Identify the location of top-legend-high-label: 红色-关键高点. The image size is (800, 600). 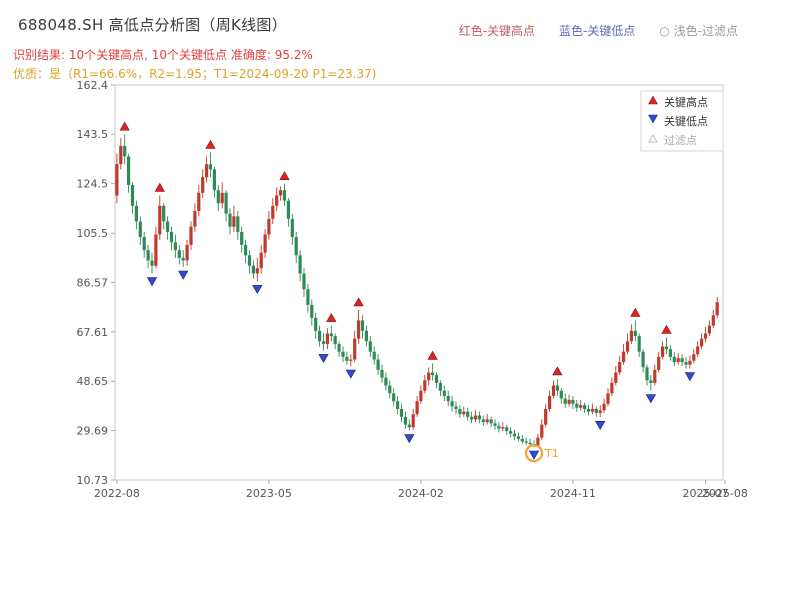
(497, 31).